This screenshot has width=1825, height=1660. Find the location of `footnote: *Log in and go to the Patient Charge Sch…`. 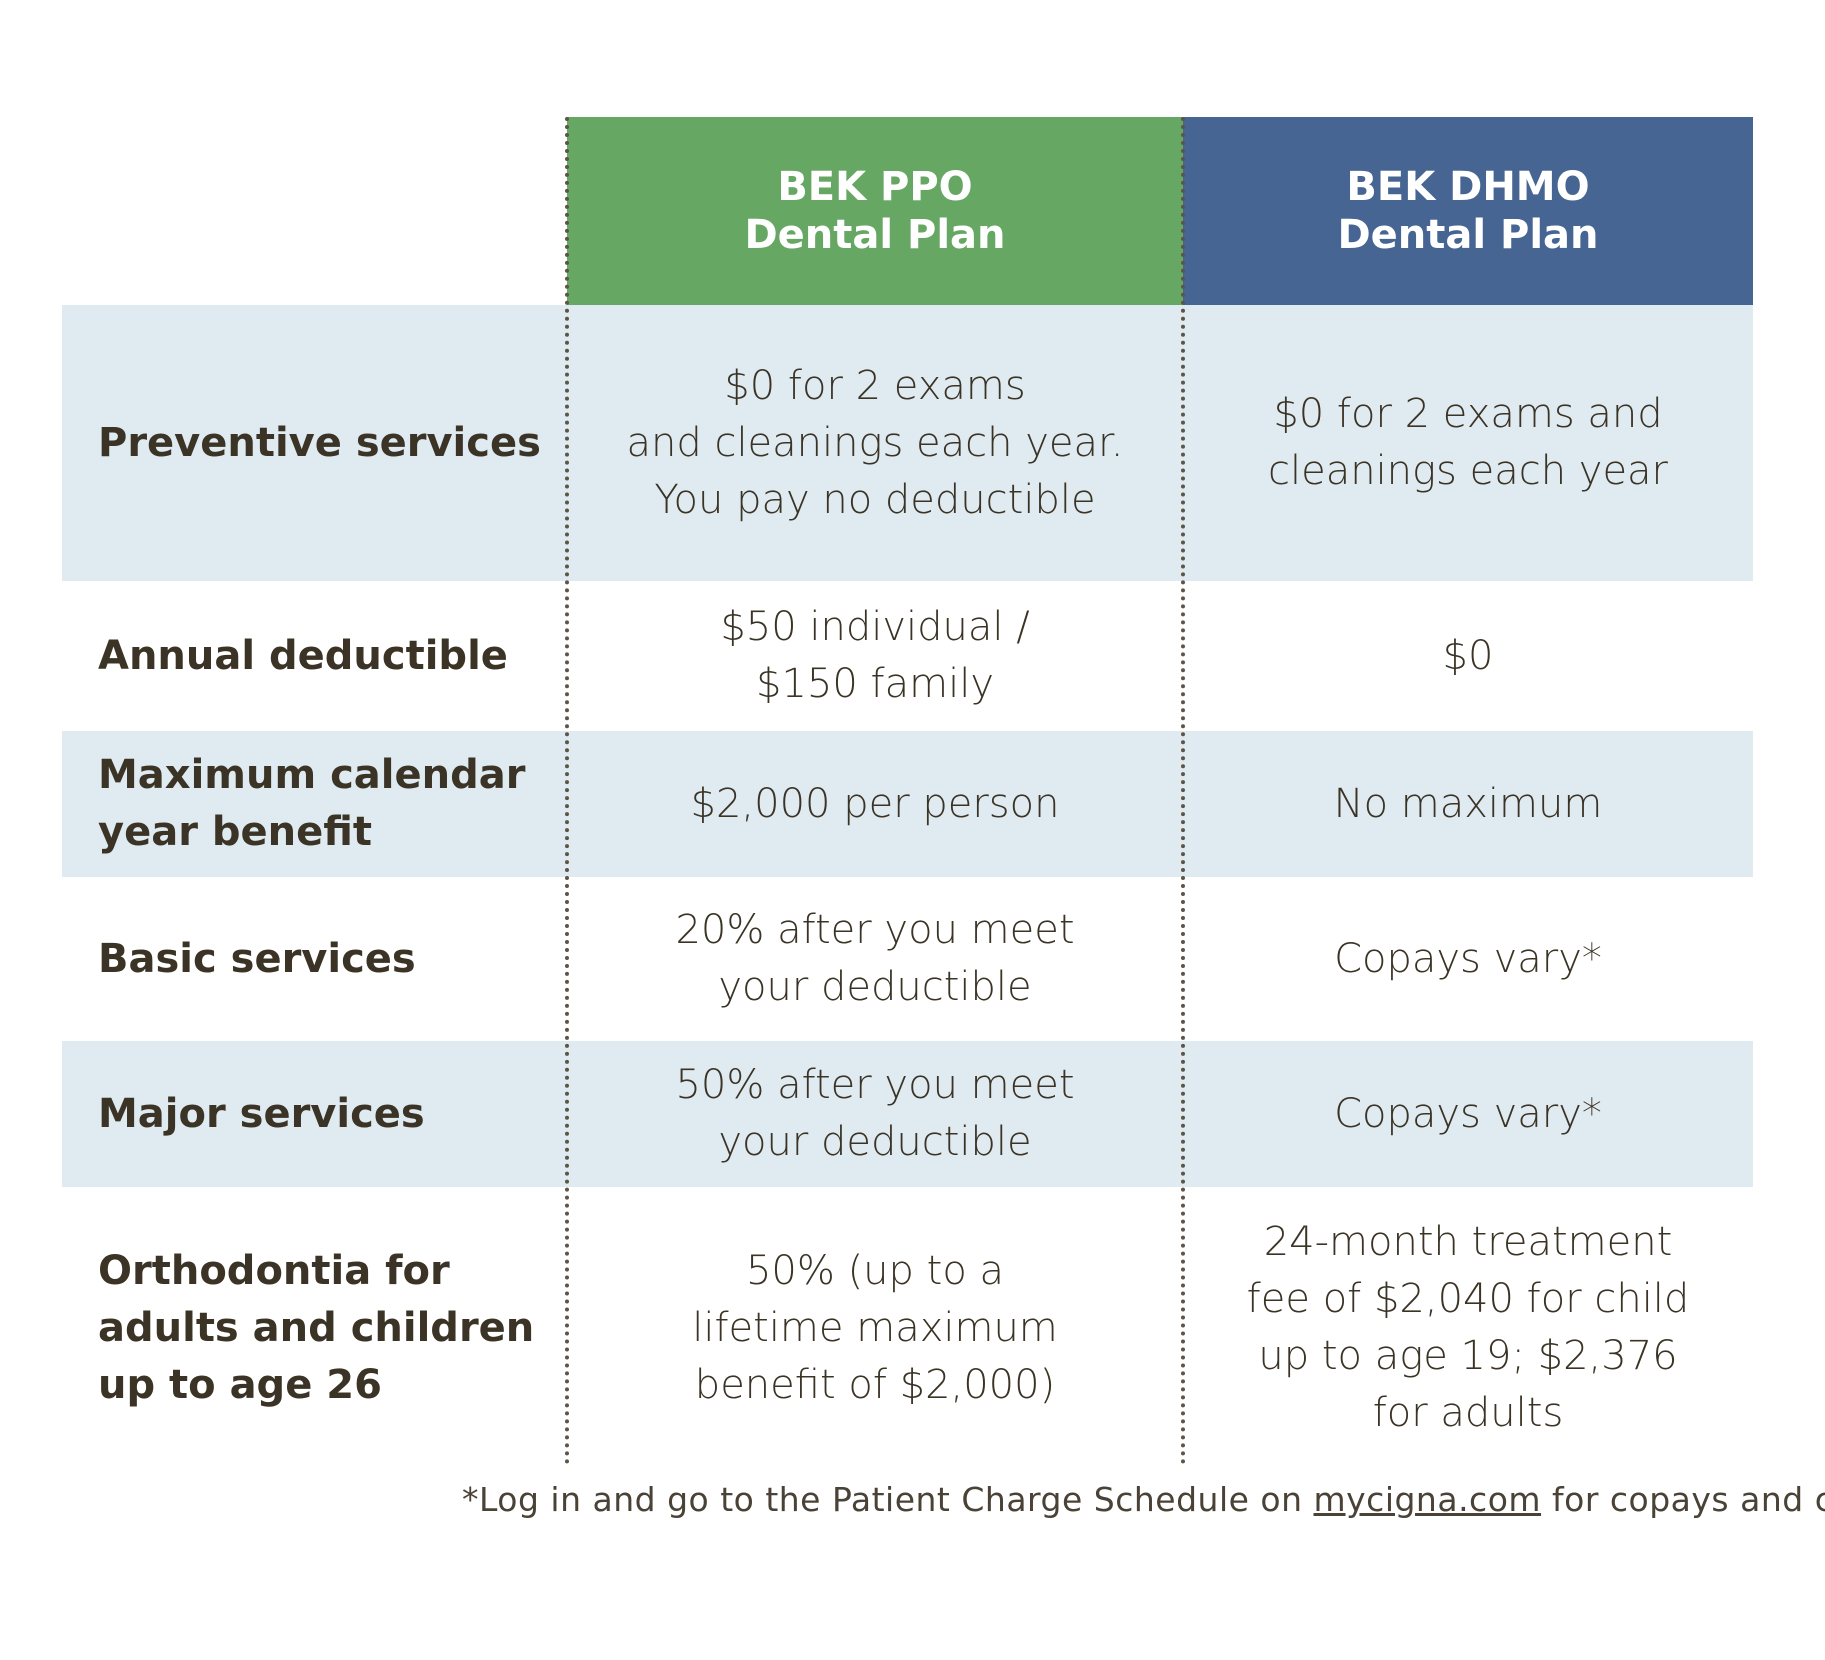

footnote: *Log in and go to the Patient Charge Sch… is located at coordinates (1143, 1499).